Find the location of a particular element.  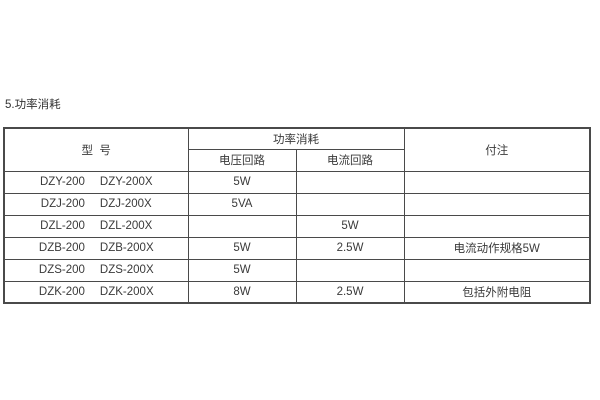

model-cell: DZY-200 DZY-200X is located at coordinates (96, 182).